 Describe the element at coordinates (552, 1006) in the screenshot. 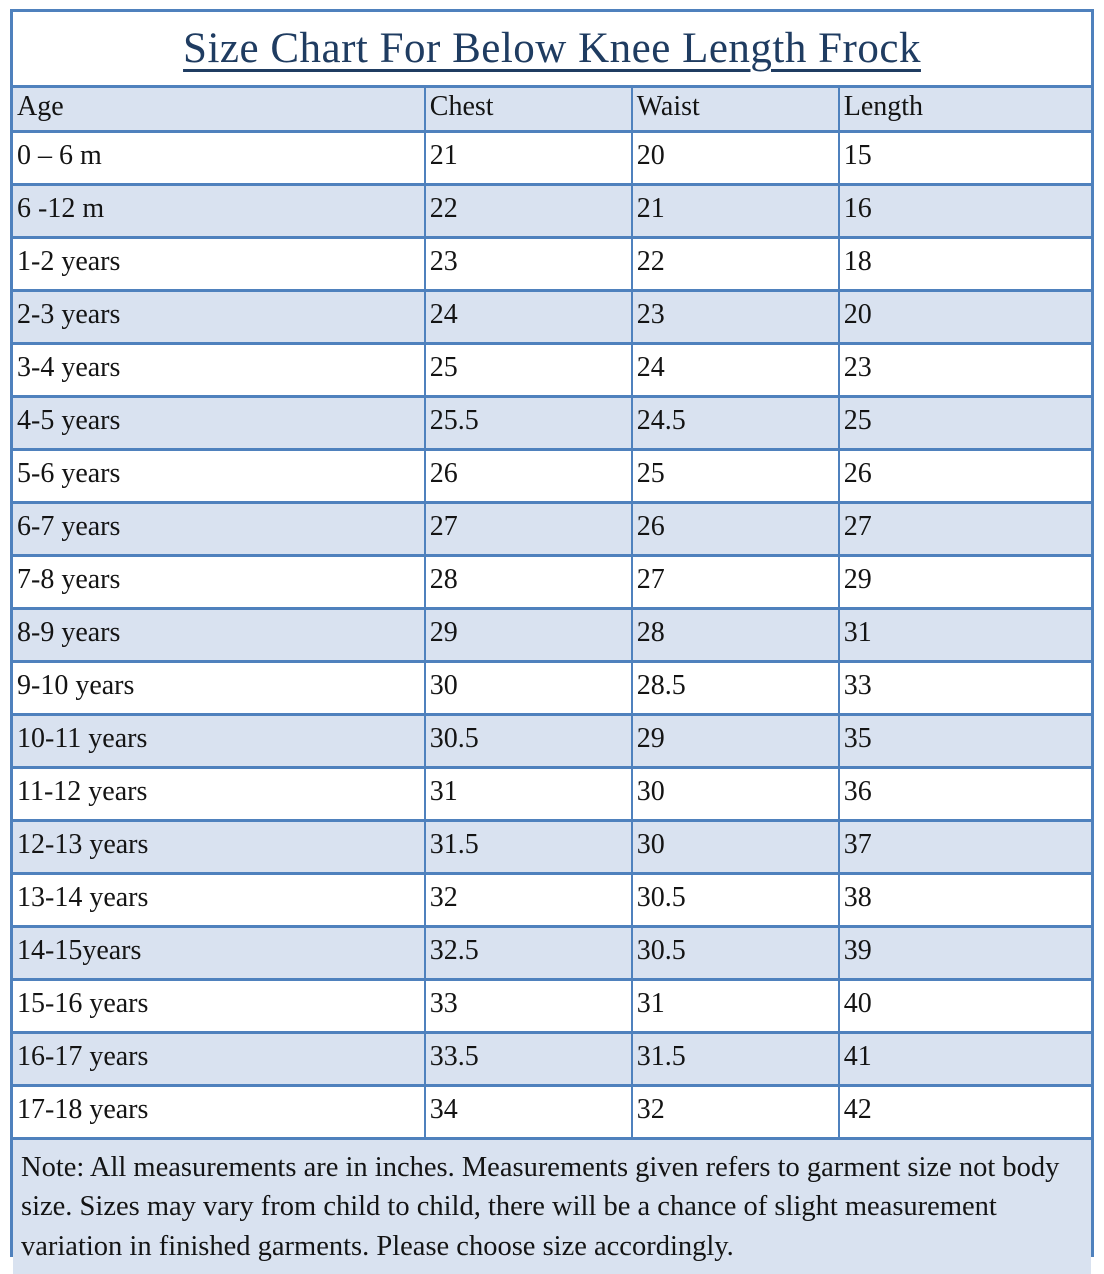

I see `table-row: 15-16 years 33 31 40` at that location.